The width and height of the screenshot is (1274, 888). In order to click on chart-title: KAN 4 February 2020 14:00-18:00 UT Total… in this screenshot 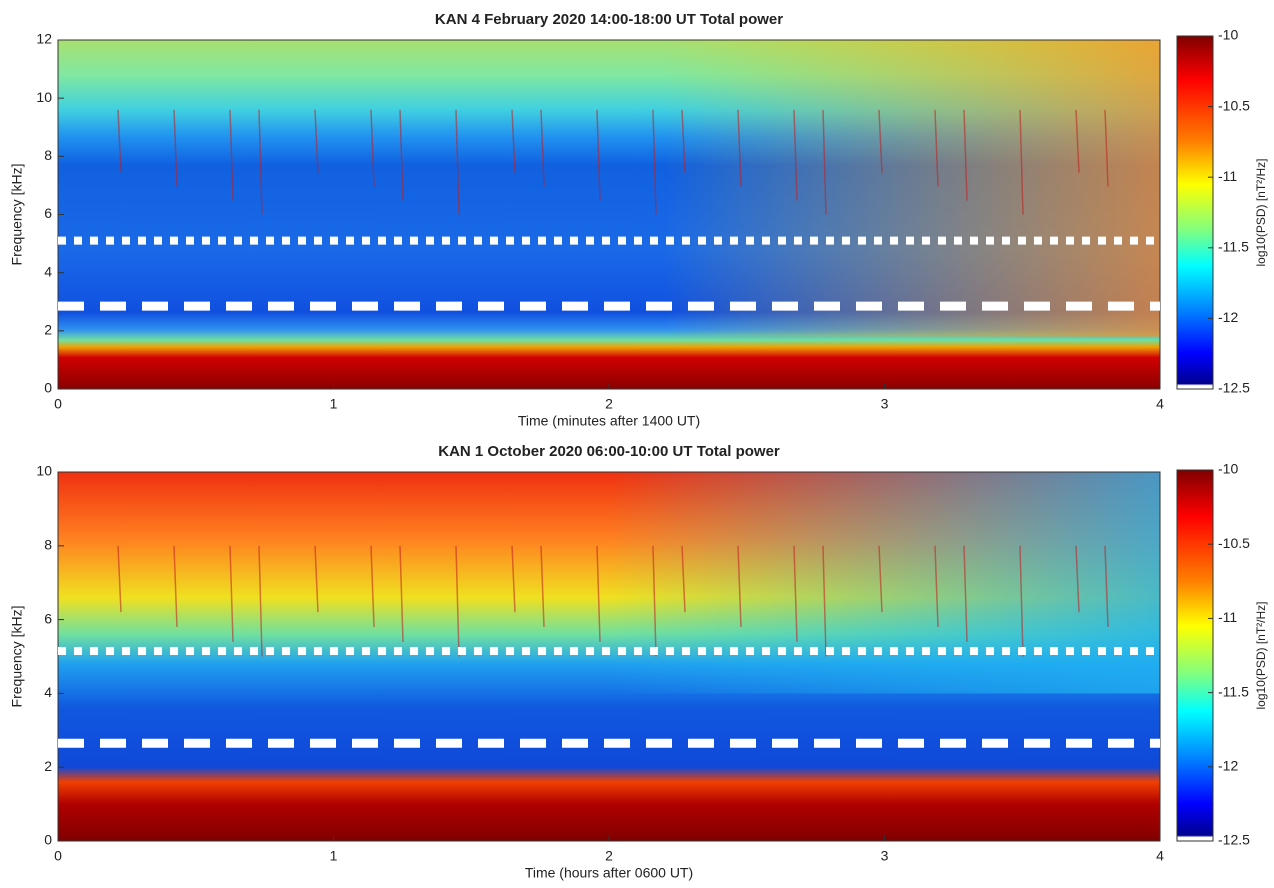, I will do `click(609, 19)`.